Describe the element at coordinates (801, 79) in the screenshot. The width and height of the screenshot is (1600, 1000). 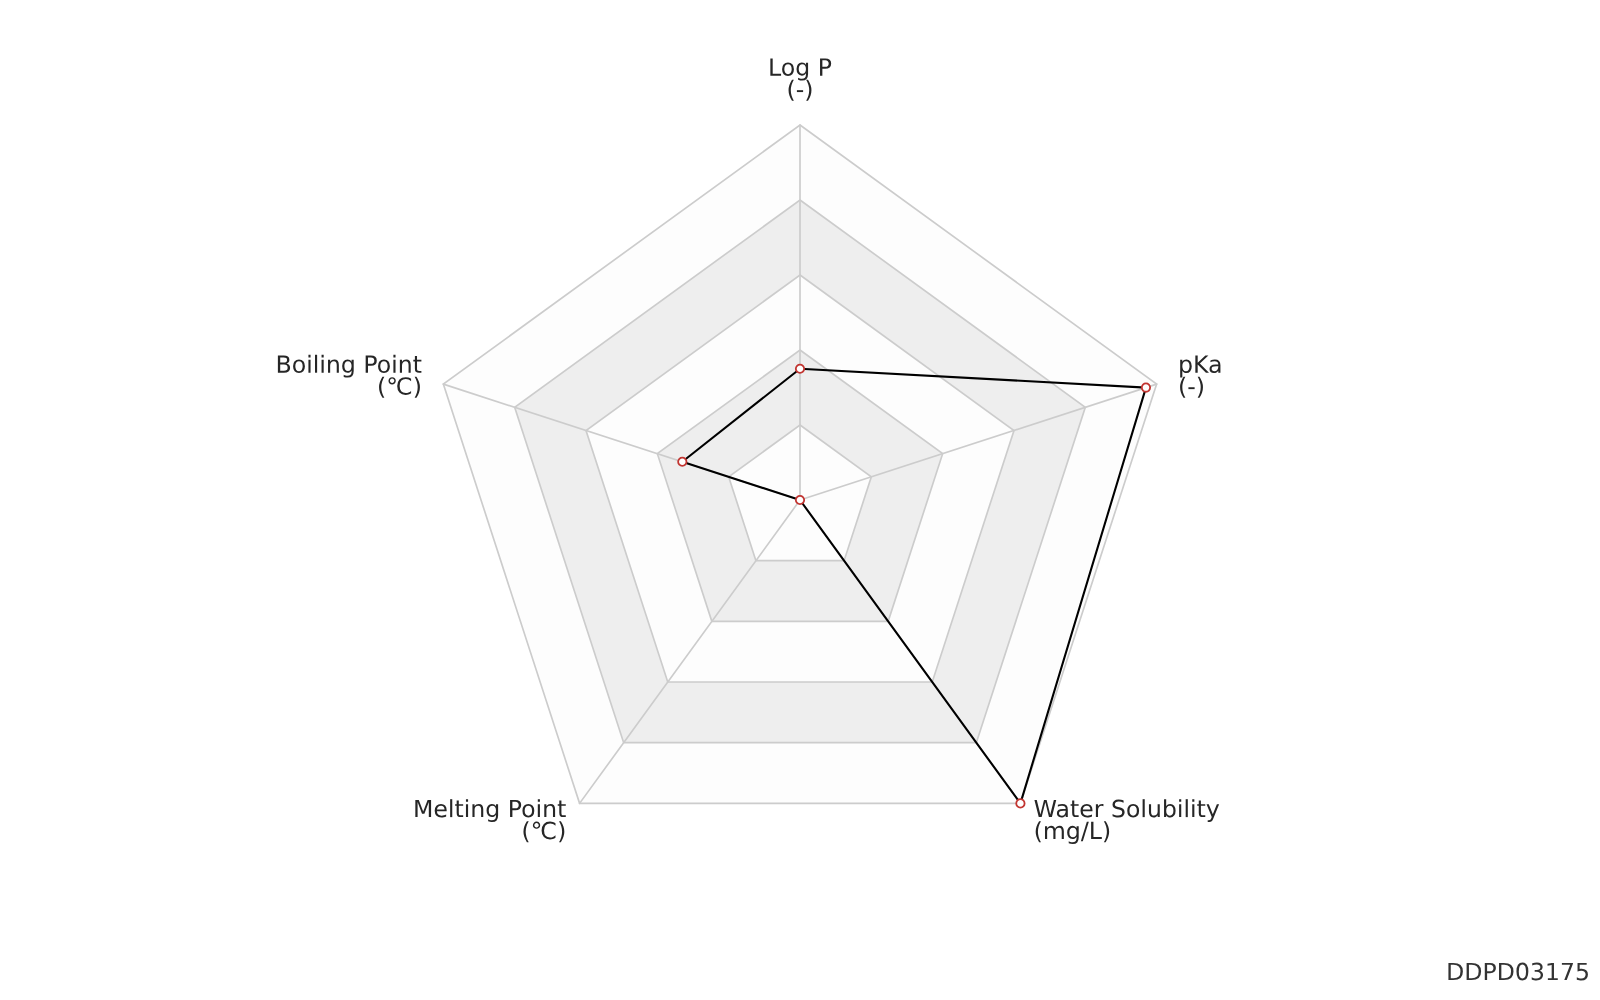
I see `spoke-label: Log P (-)` at that location.